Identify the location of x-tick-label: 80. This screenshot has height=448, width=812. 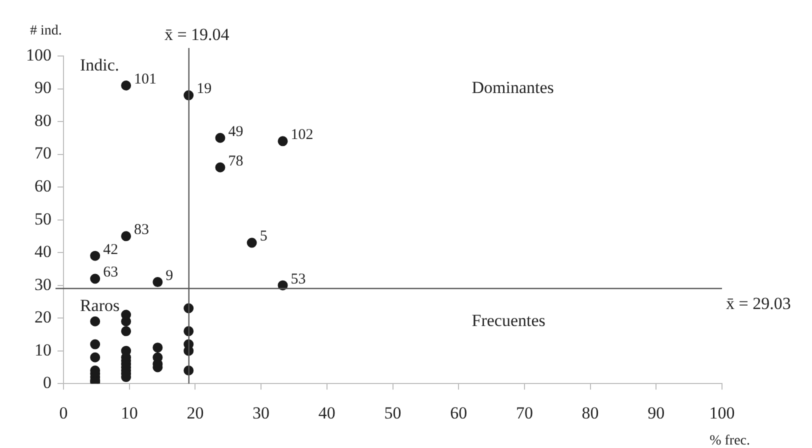
(590, 412).